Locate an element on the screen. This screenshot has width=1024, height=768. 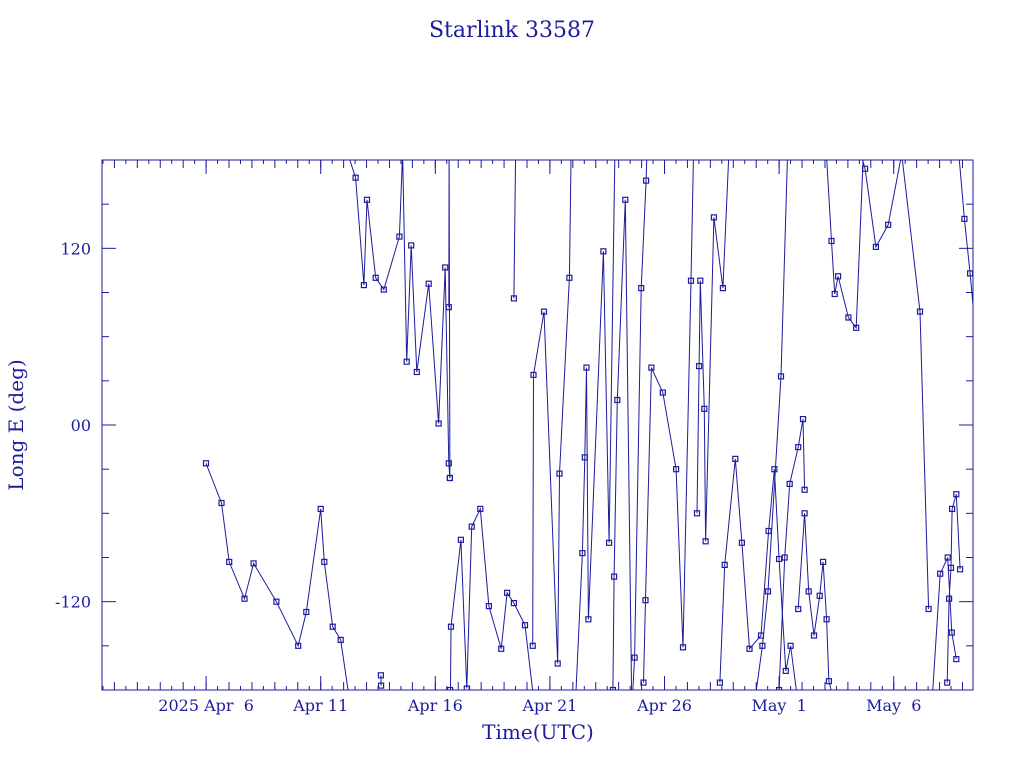
y-tick-label: 120 is located at coordinates (75, 248).